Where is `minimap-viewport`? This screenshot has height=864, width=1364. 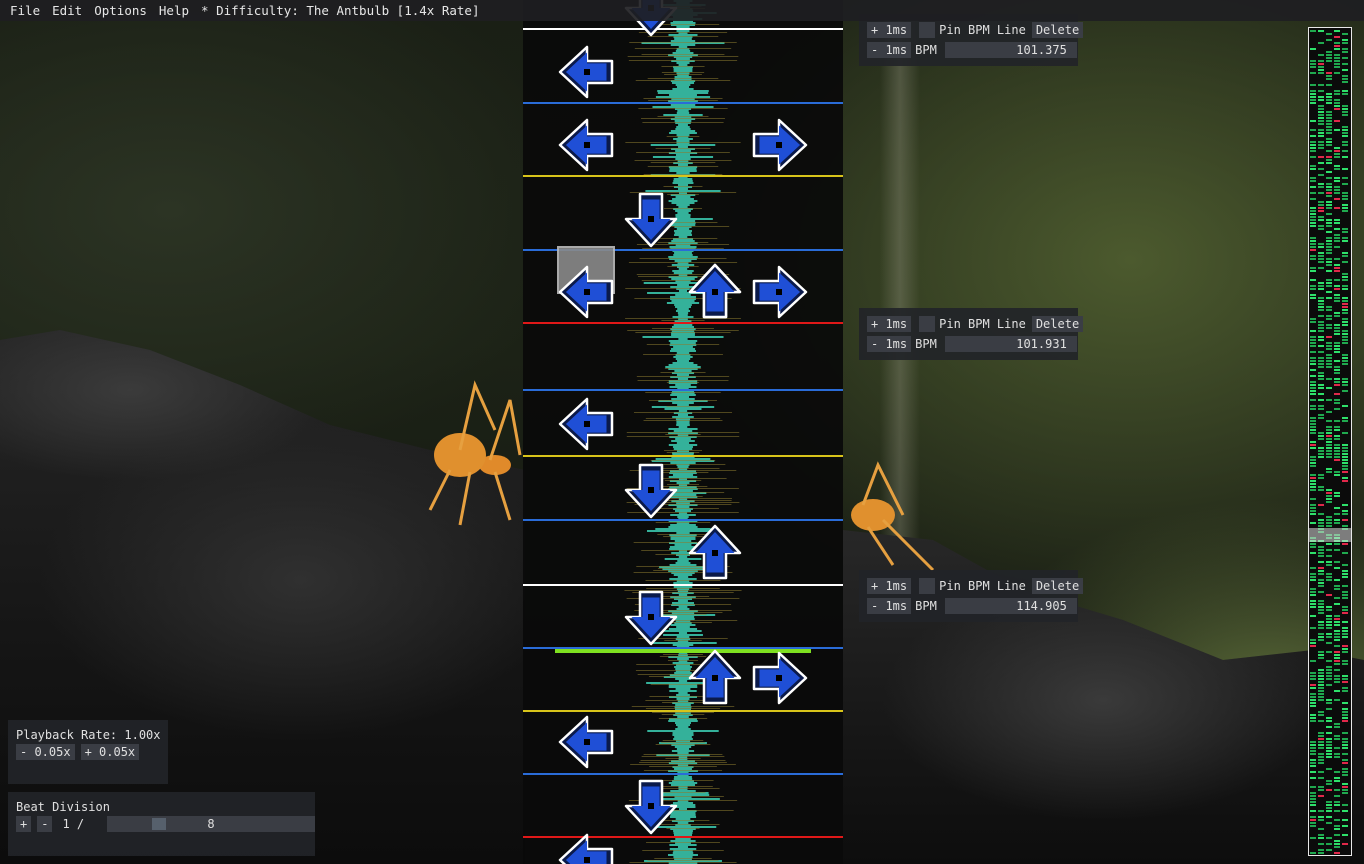 minimap-viewport is located at coordinates (1330, 535).